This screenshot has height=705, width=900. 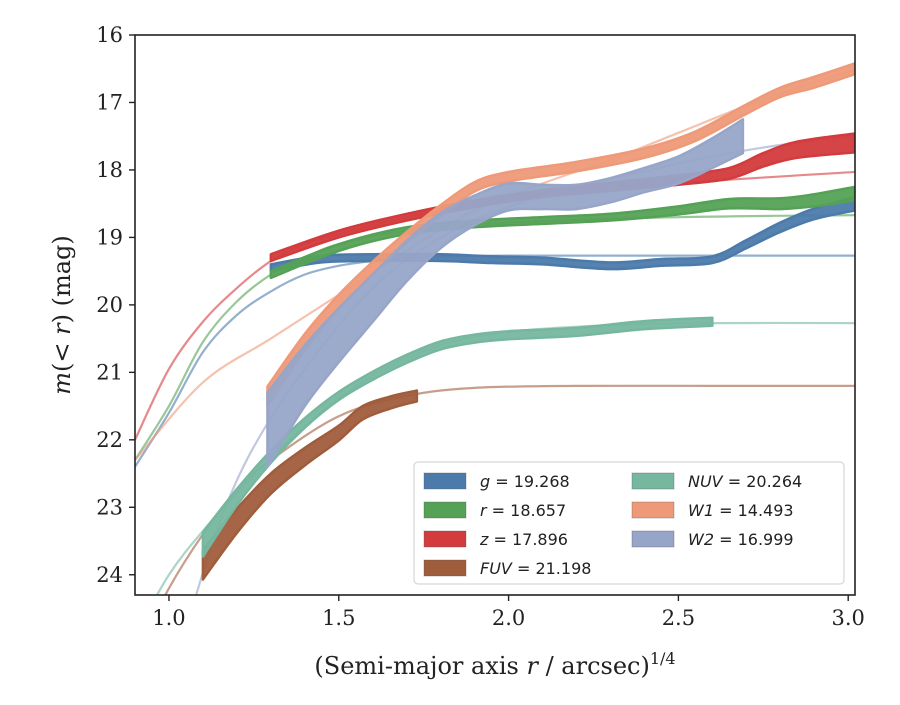 What do you see at coordinates (678, 618) in the screenshot?
I see `x-tick-label: 2.5` at bounding box center [678, 618].